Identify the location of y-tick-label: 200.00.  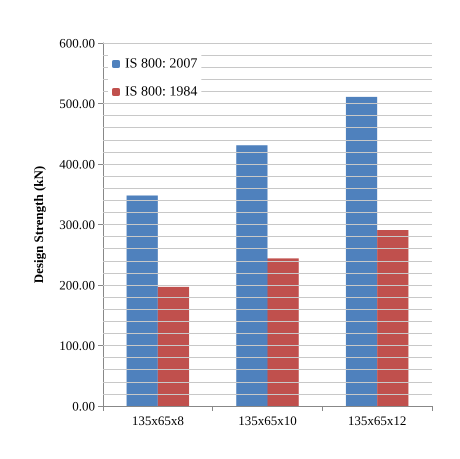
(77, 285).